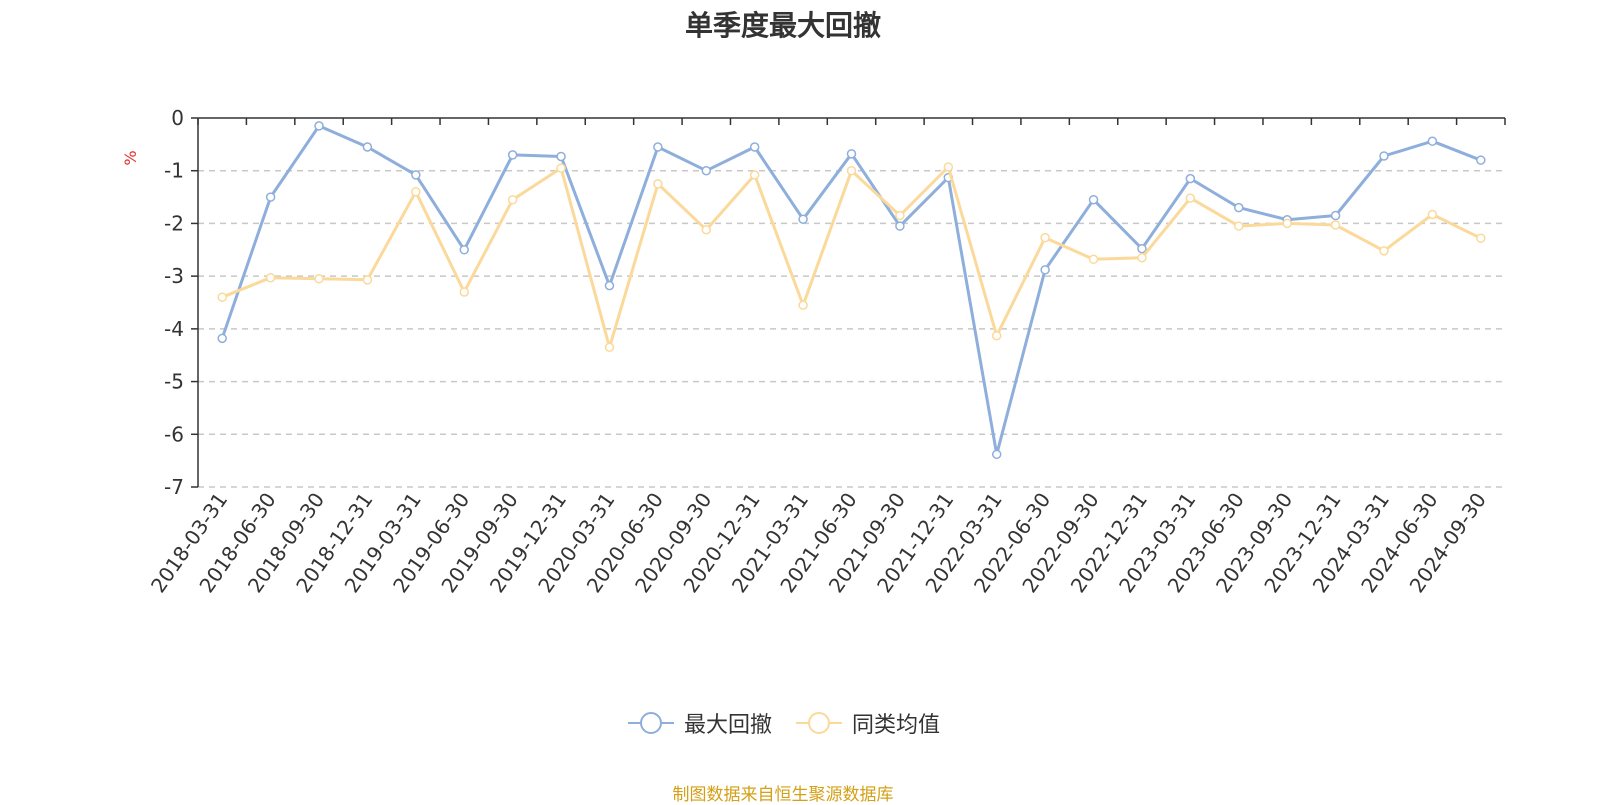  I want to click on legend-item: 最大回撤, so click(699, 723).